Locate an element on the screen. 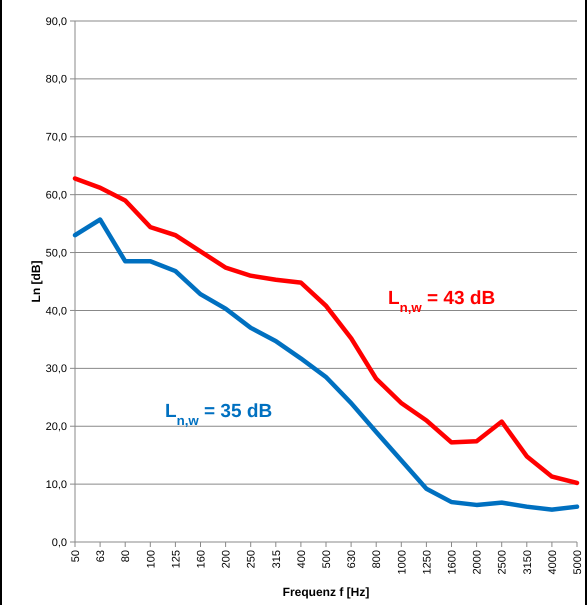  x-tick-label: 2500 is located at coordinates (502, 562).